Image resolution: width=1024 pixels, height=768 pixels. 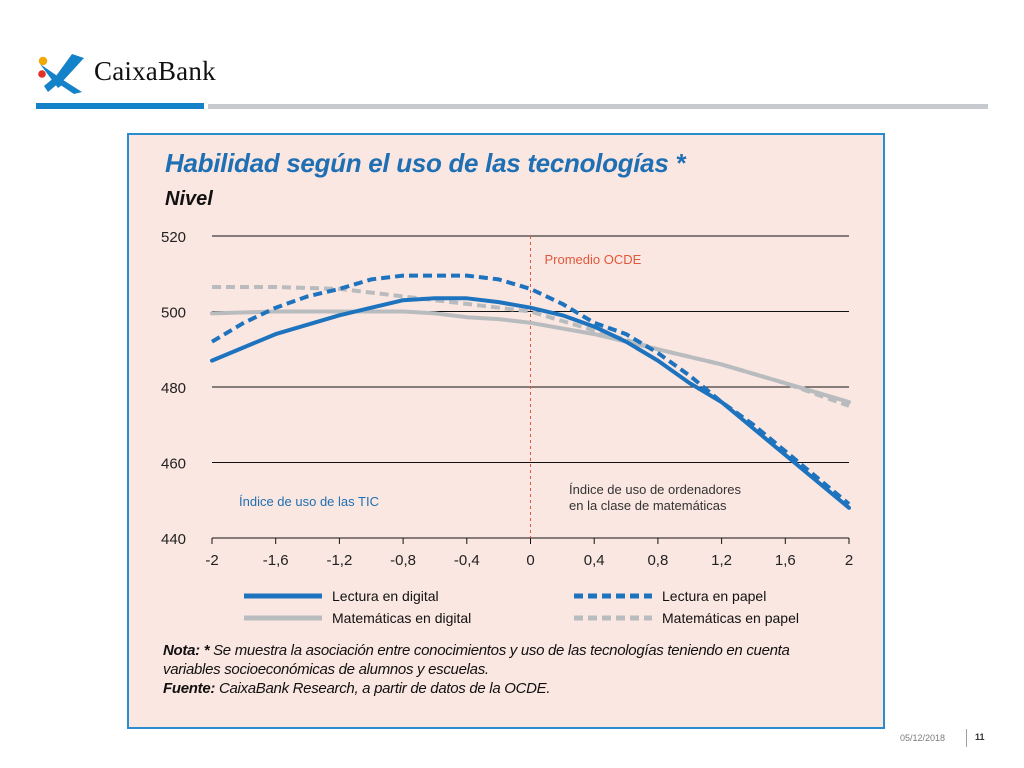 I want to click on header-rule-blue, so click(x=120, y=106).